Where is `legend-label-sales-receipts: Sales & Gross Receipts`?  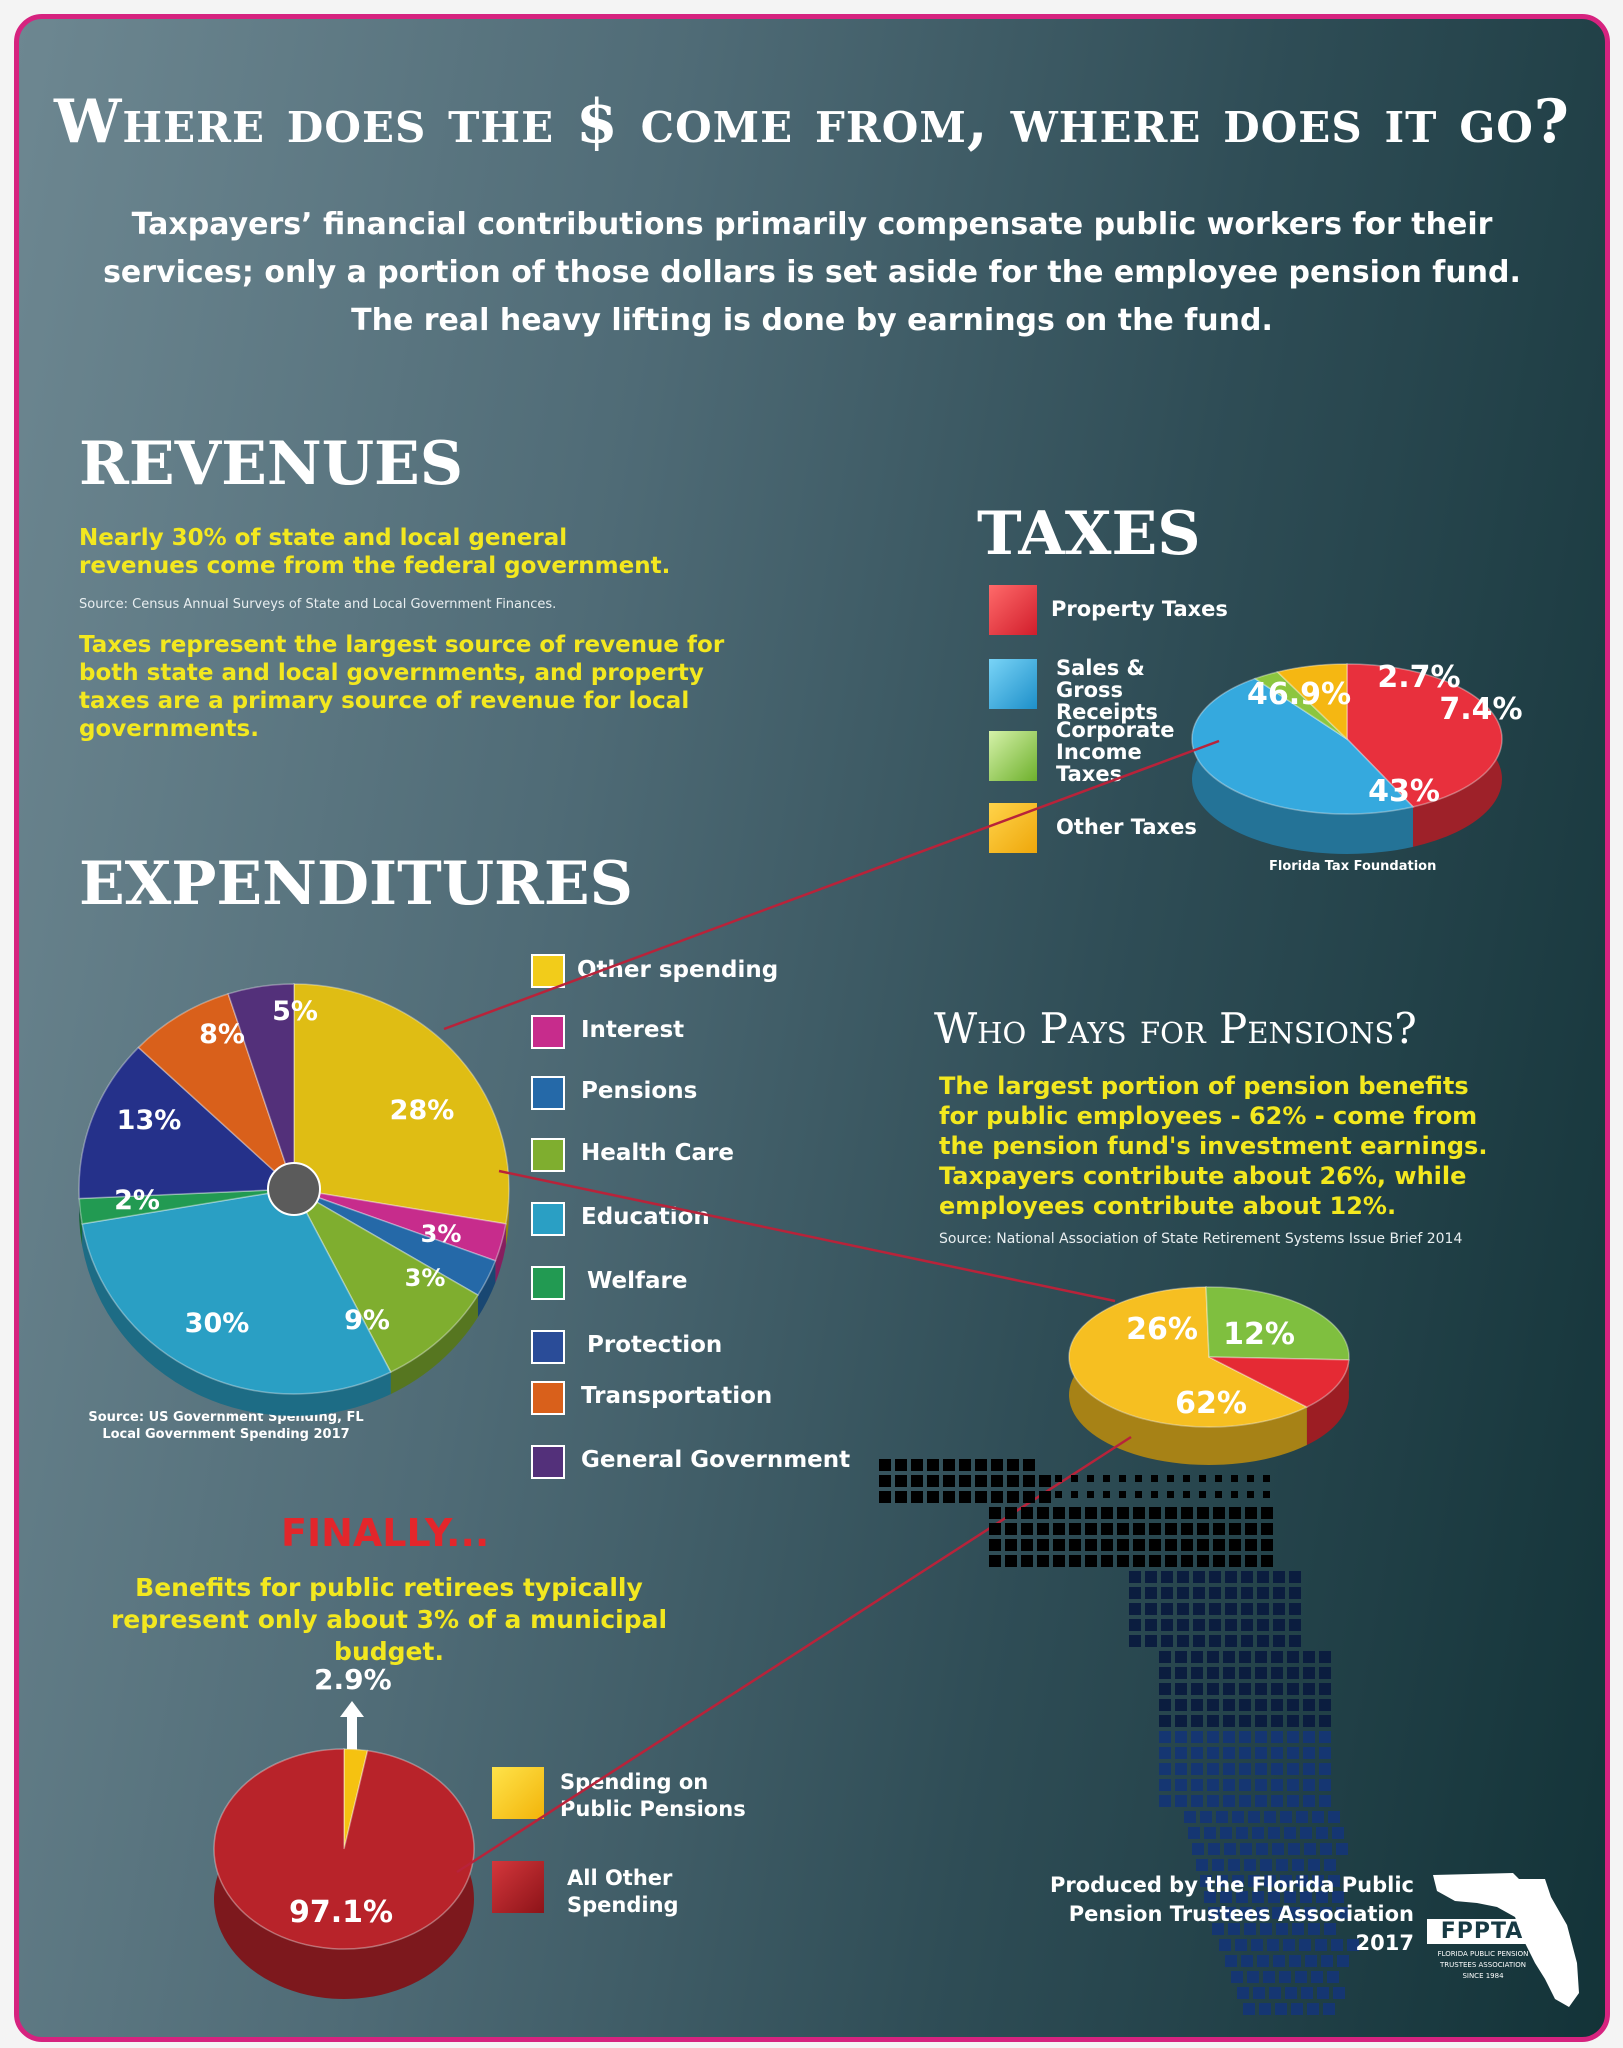 legend-label-sales-receipts: Sales & Gross Receipts is located at coordinates (1107, 690).